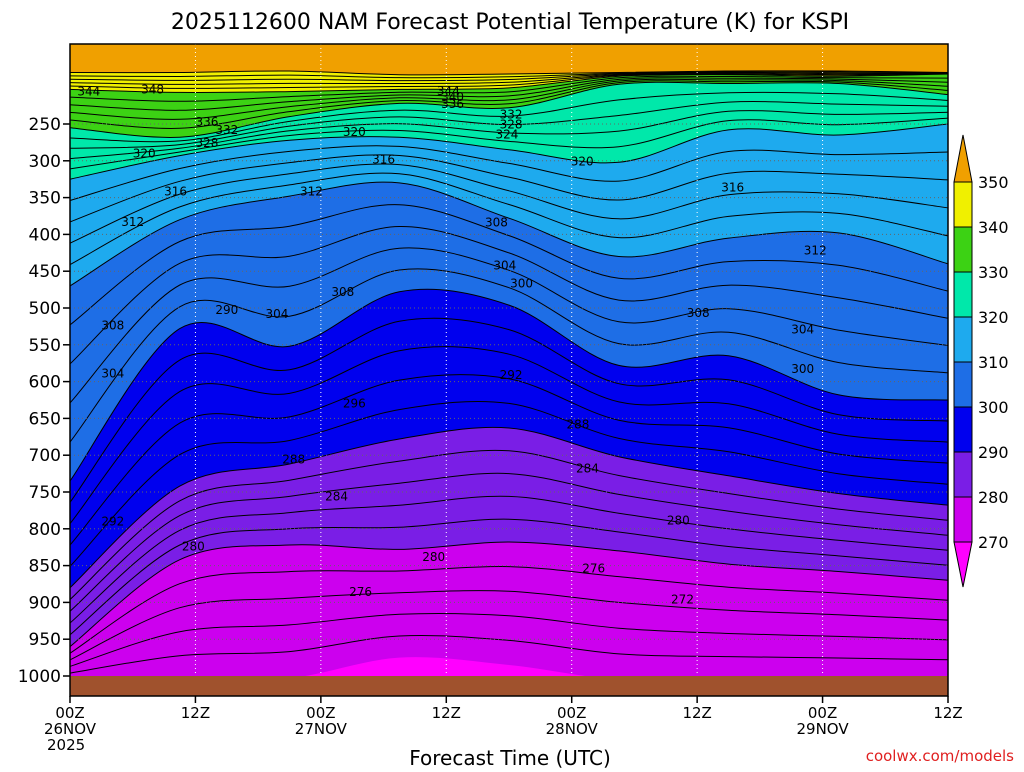  I want to click on colorbar-label: 320, so click(993, 317).